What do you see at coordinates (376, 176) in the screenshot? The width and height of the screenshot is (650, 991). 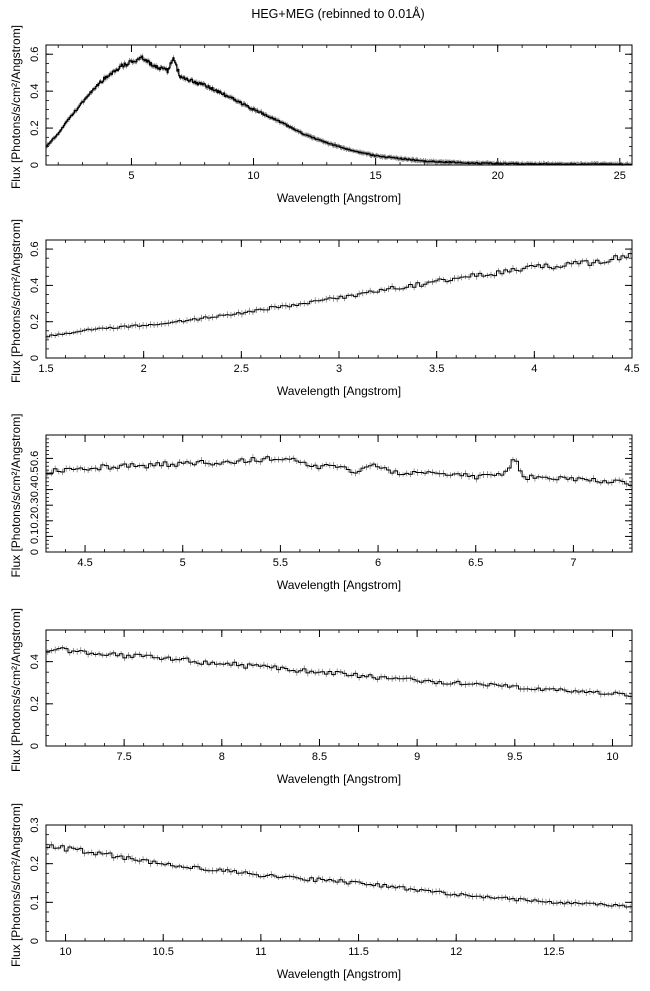 I see `x-tick-label: 15` at bounding box center [376, 176].